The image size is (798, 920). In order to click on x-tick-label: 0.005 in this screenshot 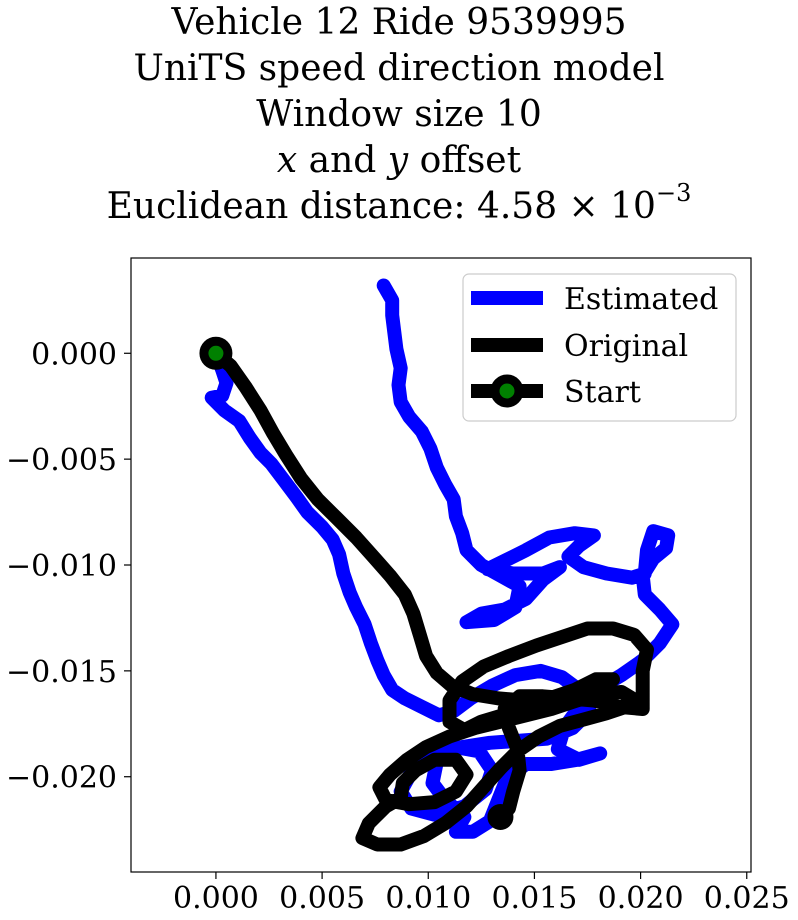, I will do `click(322, 898)`.